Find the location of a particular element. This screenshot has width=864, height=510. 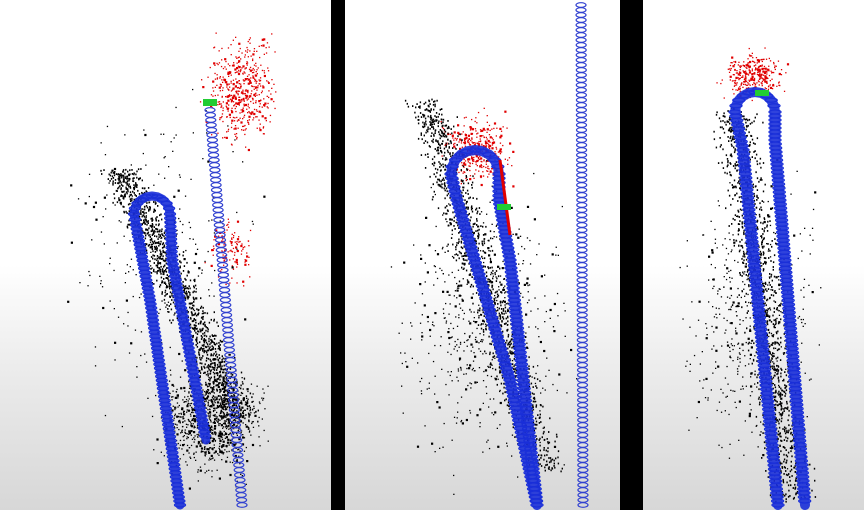

map-points-dense is located at coordinates (208, 424).